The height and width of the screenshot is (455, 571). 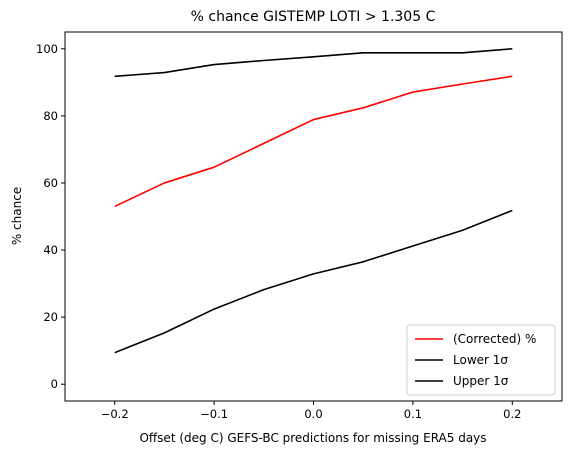 I want to click on x-axis-ticks: −0.2 −0.1 0.0 0.1 0.2, so click(x=311, y=411).